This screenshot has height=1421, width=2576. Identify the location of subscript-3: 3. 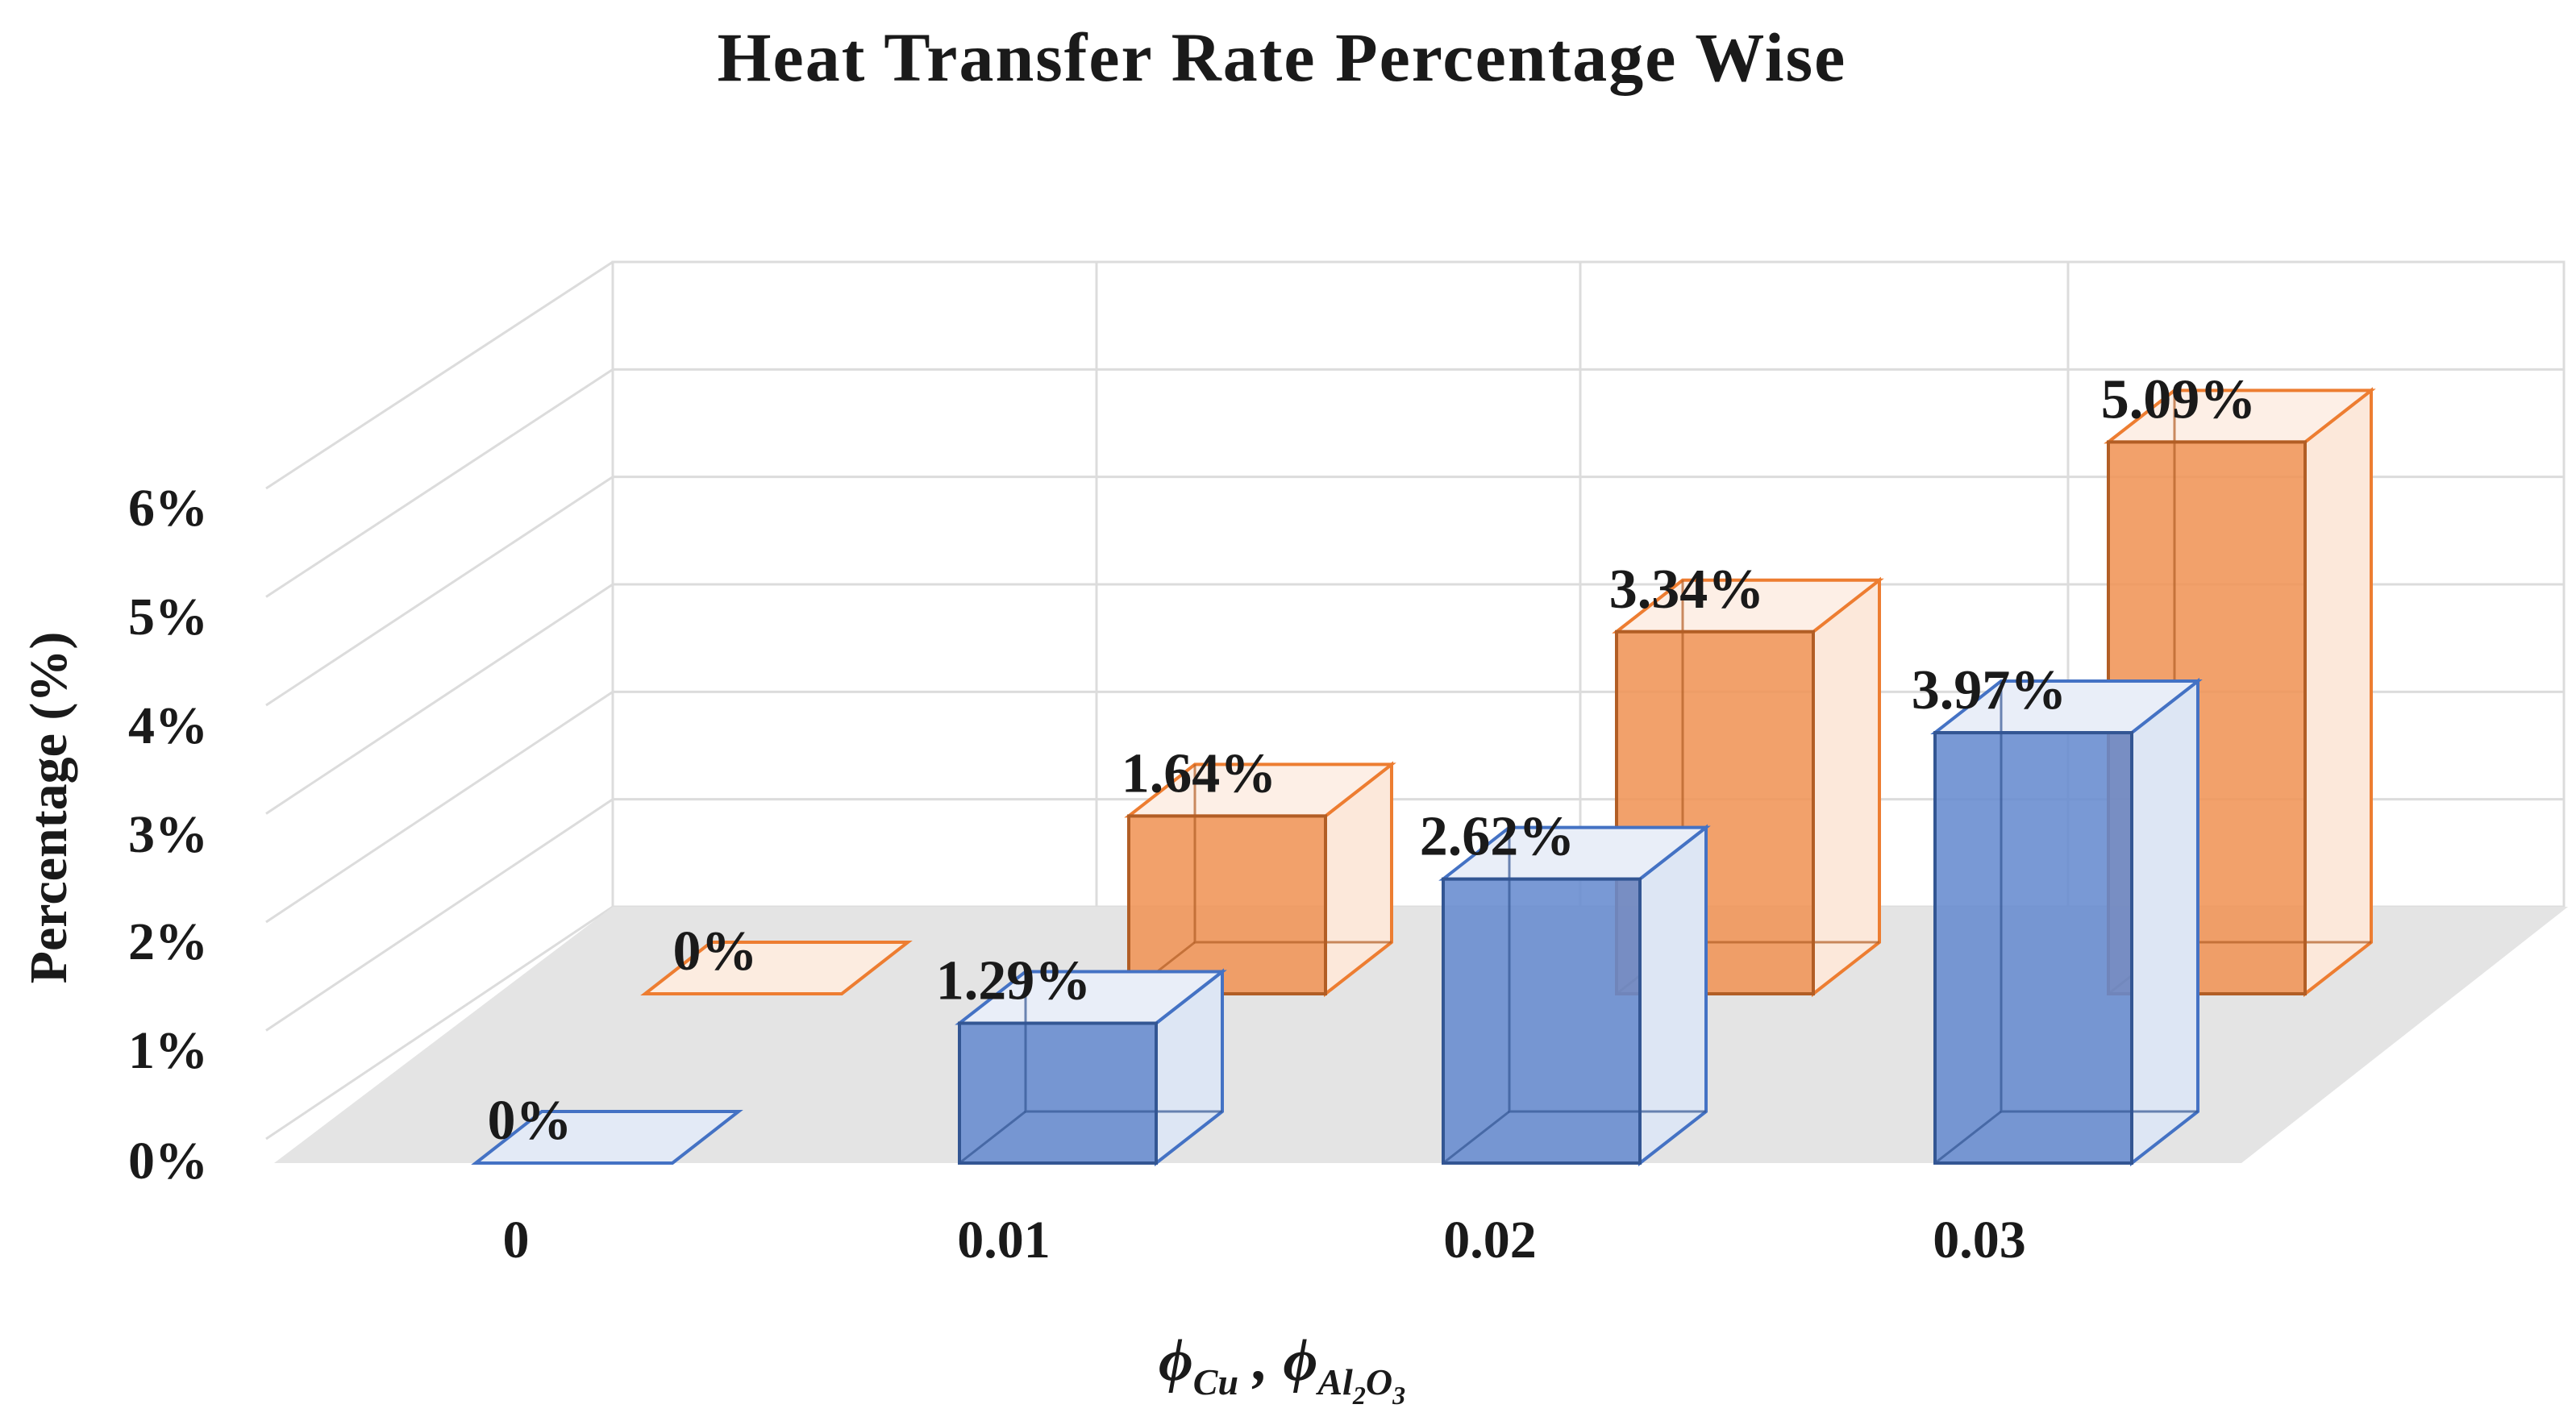
(1398, 1395).